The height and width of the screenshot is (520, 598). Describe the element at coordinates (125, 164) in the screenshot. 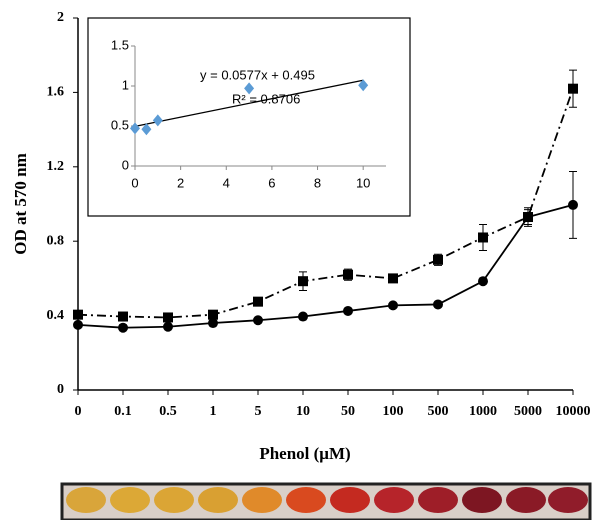

I see `inset-y-tick-label: 0` at that location.